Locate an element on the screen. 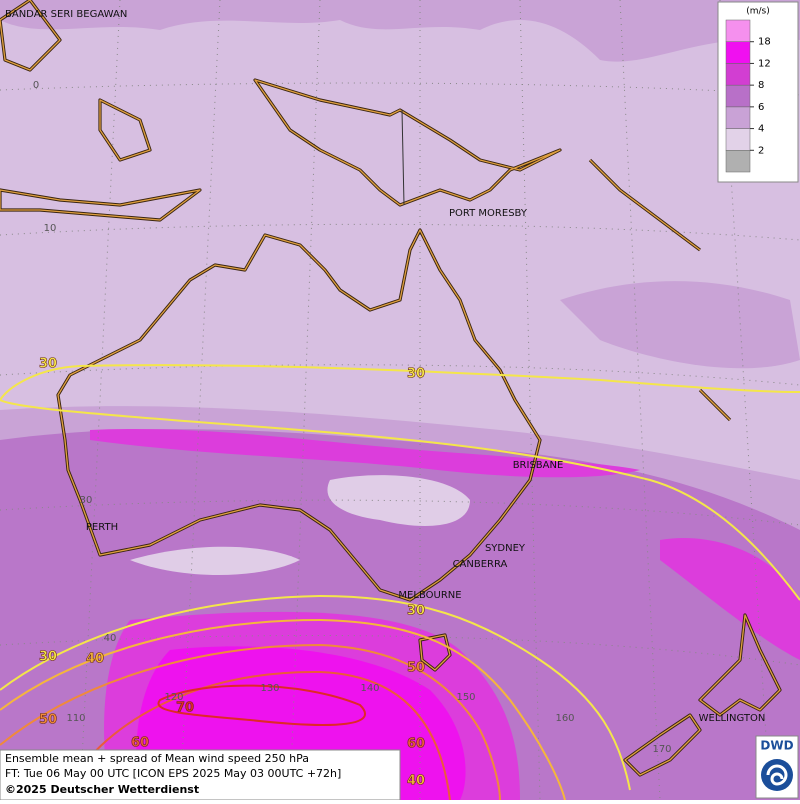 Image resolution: width=800 pixels, height=804 pixels. legend-tick-label: 4 is located at coordinates (761, 129).